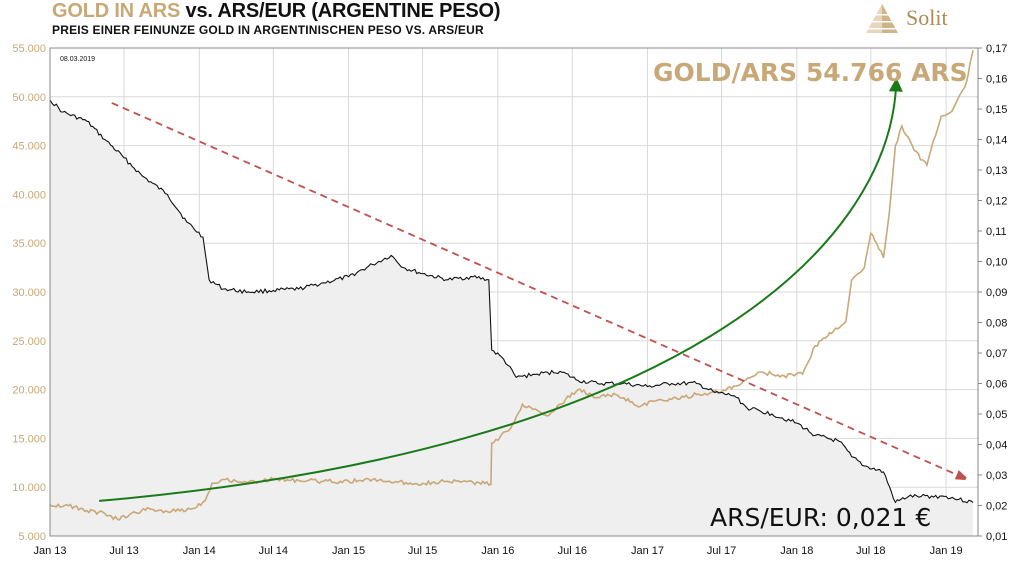 The height and width of the screenshot is (562, 1024). I want to click on y-left-tick-label: 45.000, so click(29, 147).